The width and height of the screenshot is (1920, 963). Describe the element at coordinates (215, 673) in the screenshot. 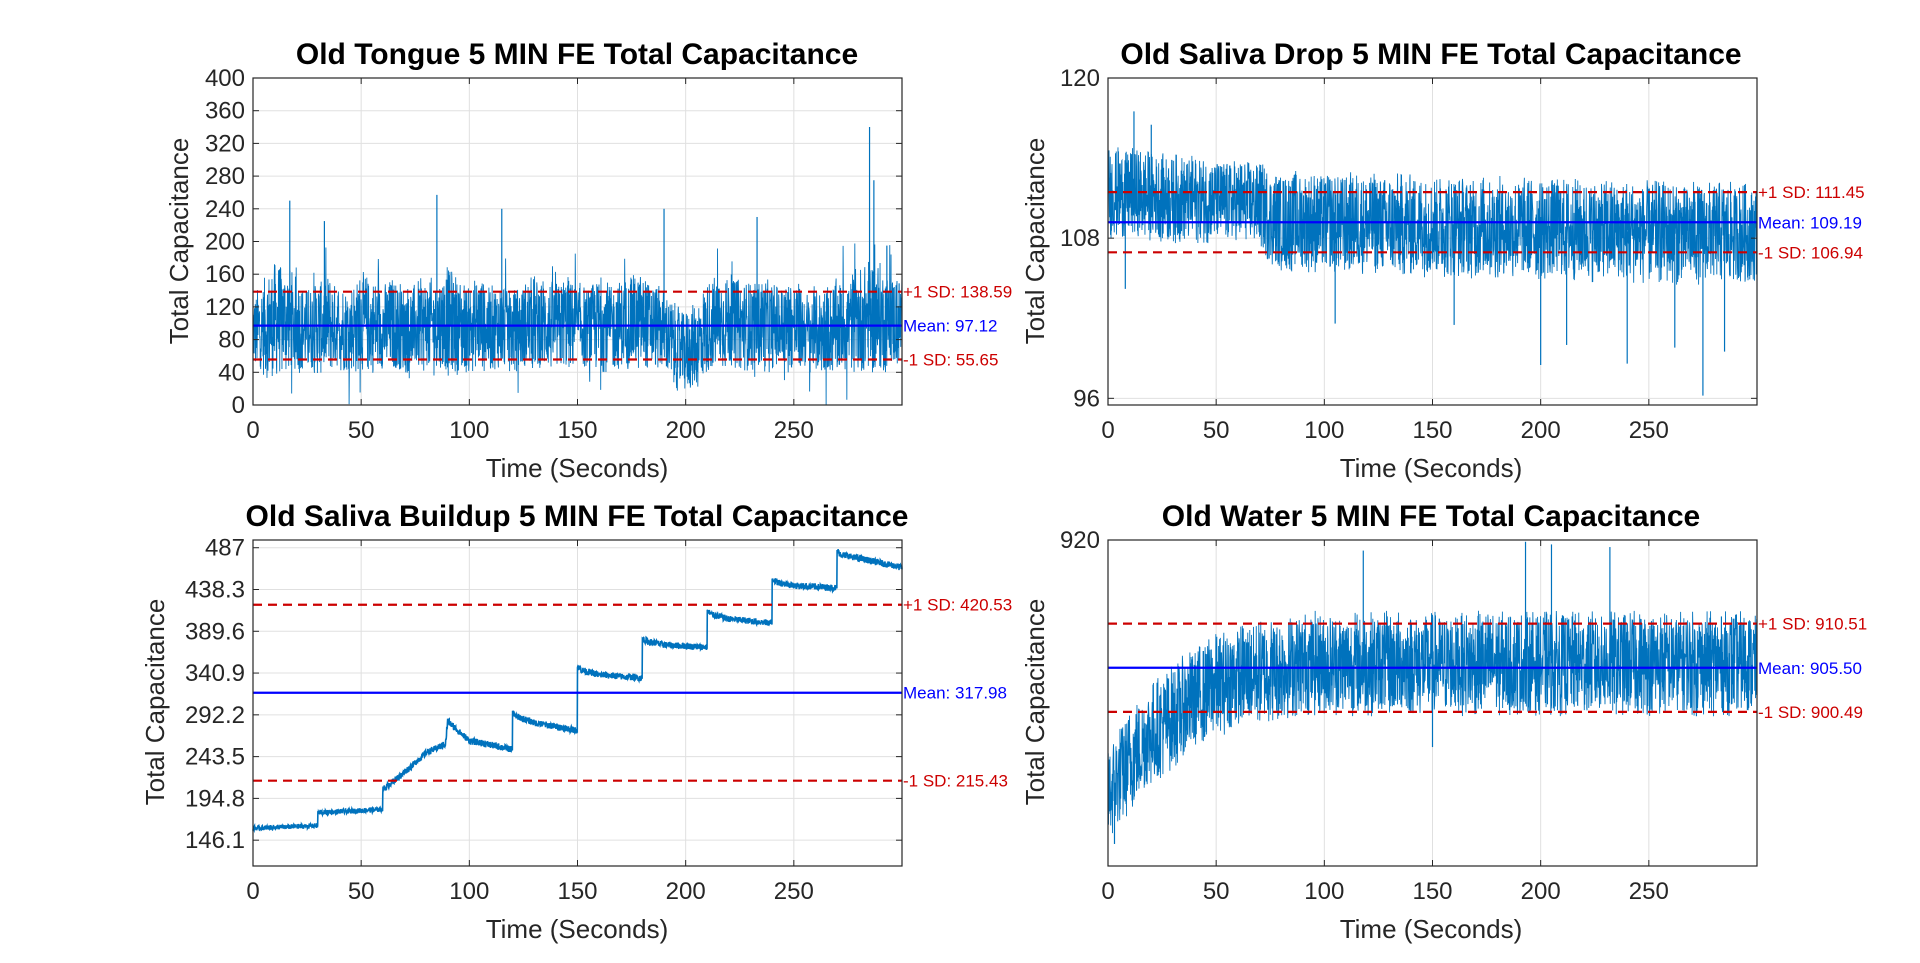

I see `y-tick-label: 340.9` at that location.